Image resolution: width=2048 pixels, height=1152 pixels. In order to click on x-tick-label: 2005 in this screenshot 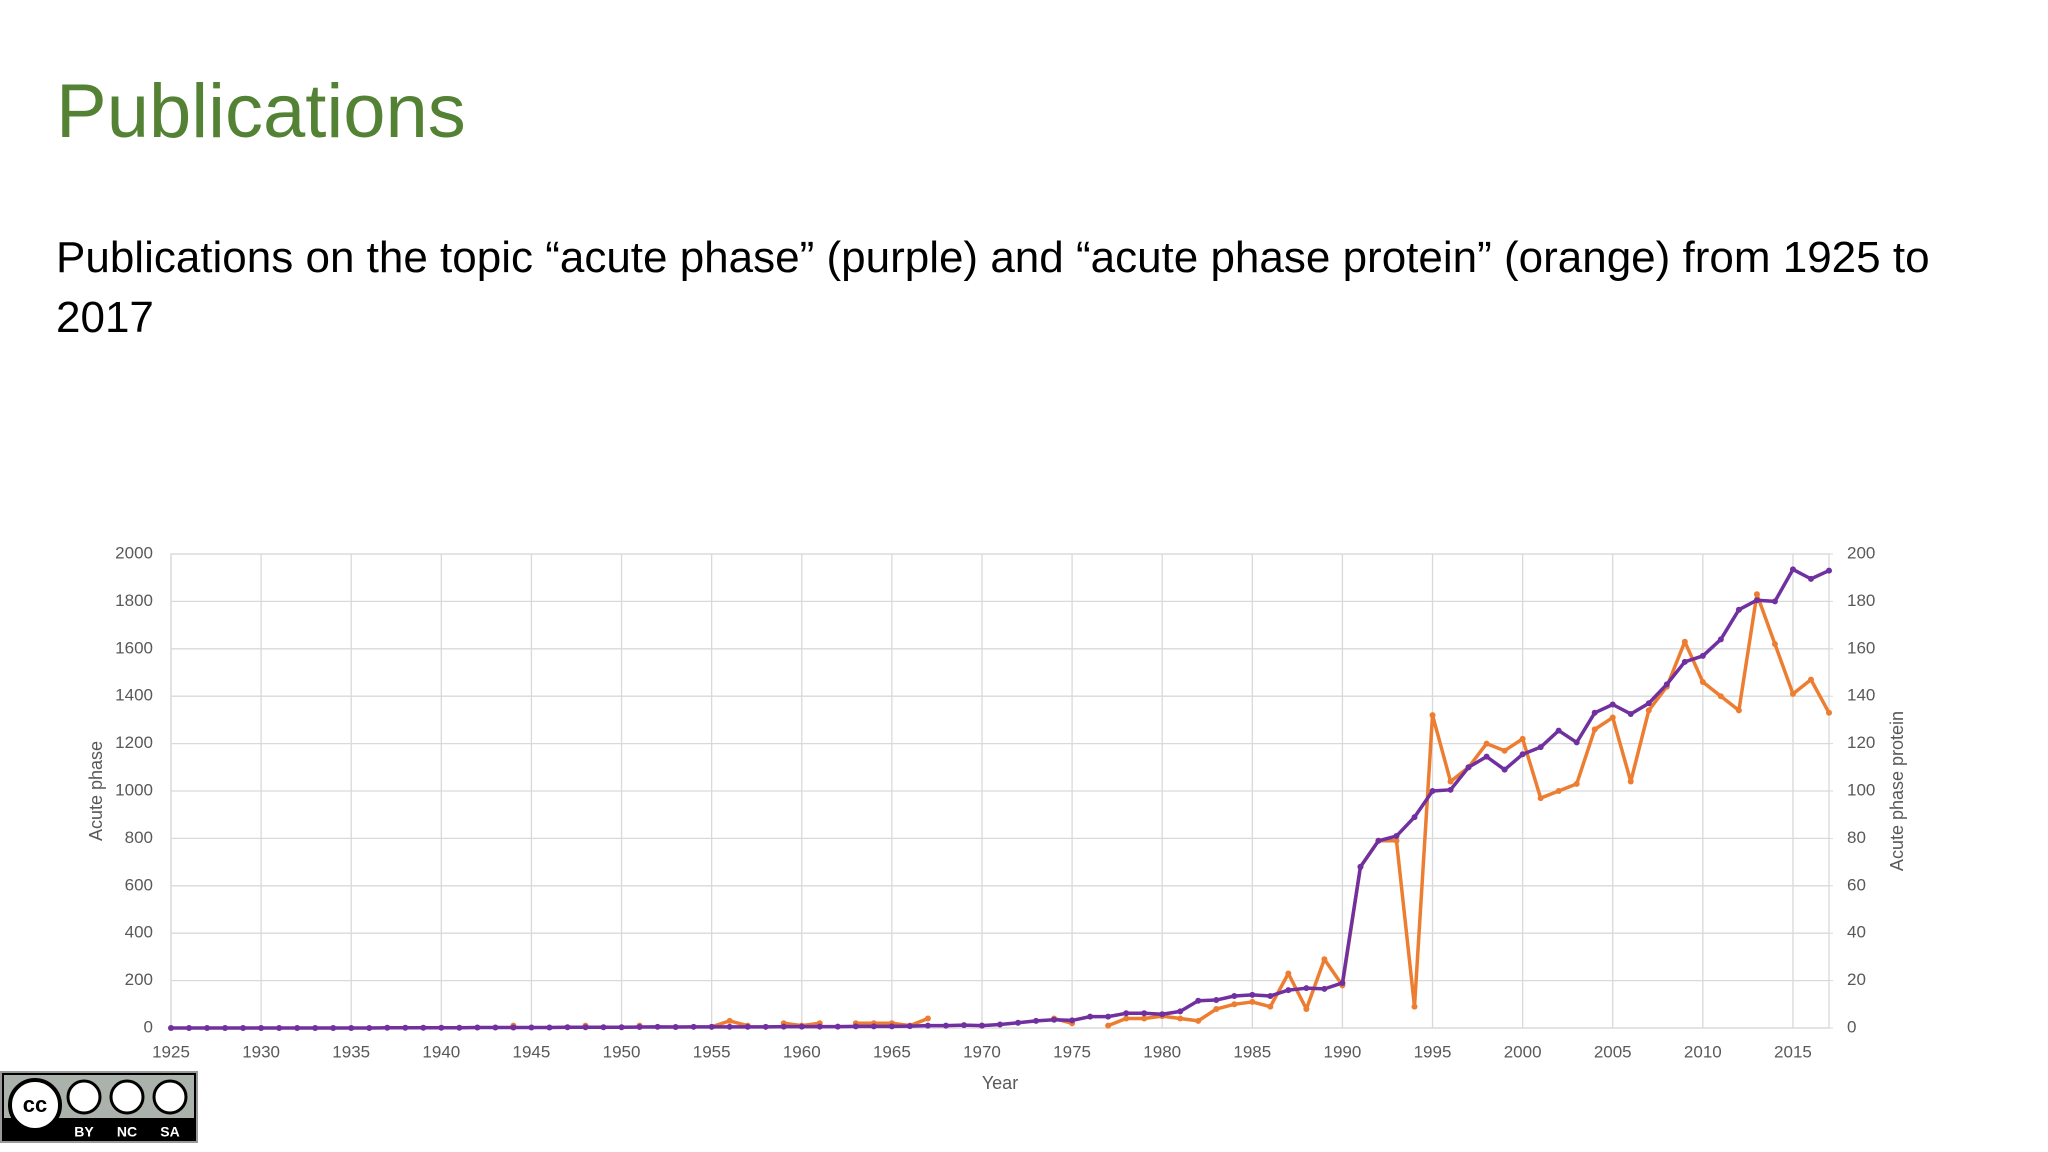, I will do `click(1613, 1051)`.